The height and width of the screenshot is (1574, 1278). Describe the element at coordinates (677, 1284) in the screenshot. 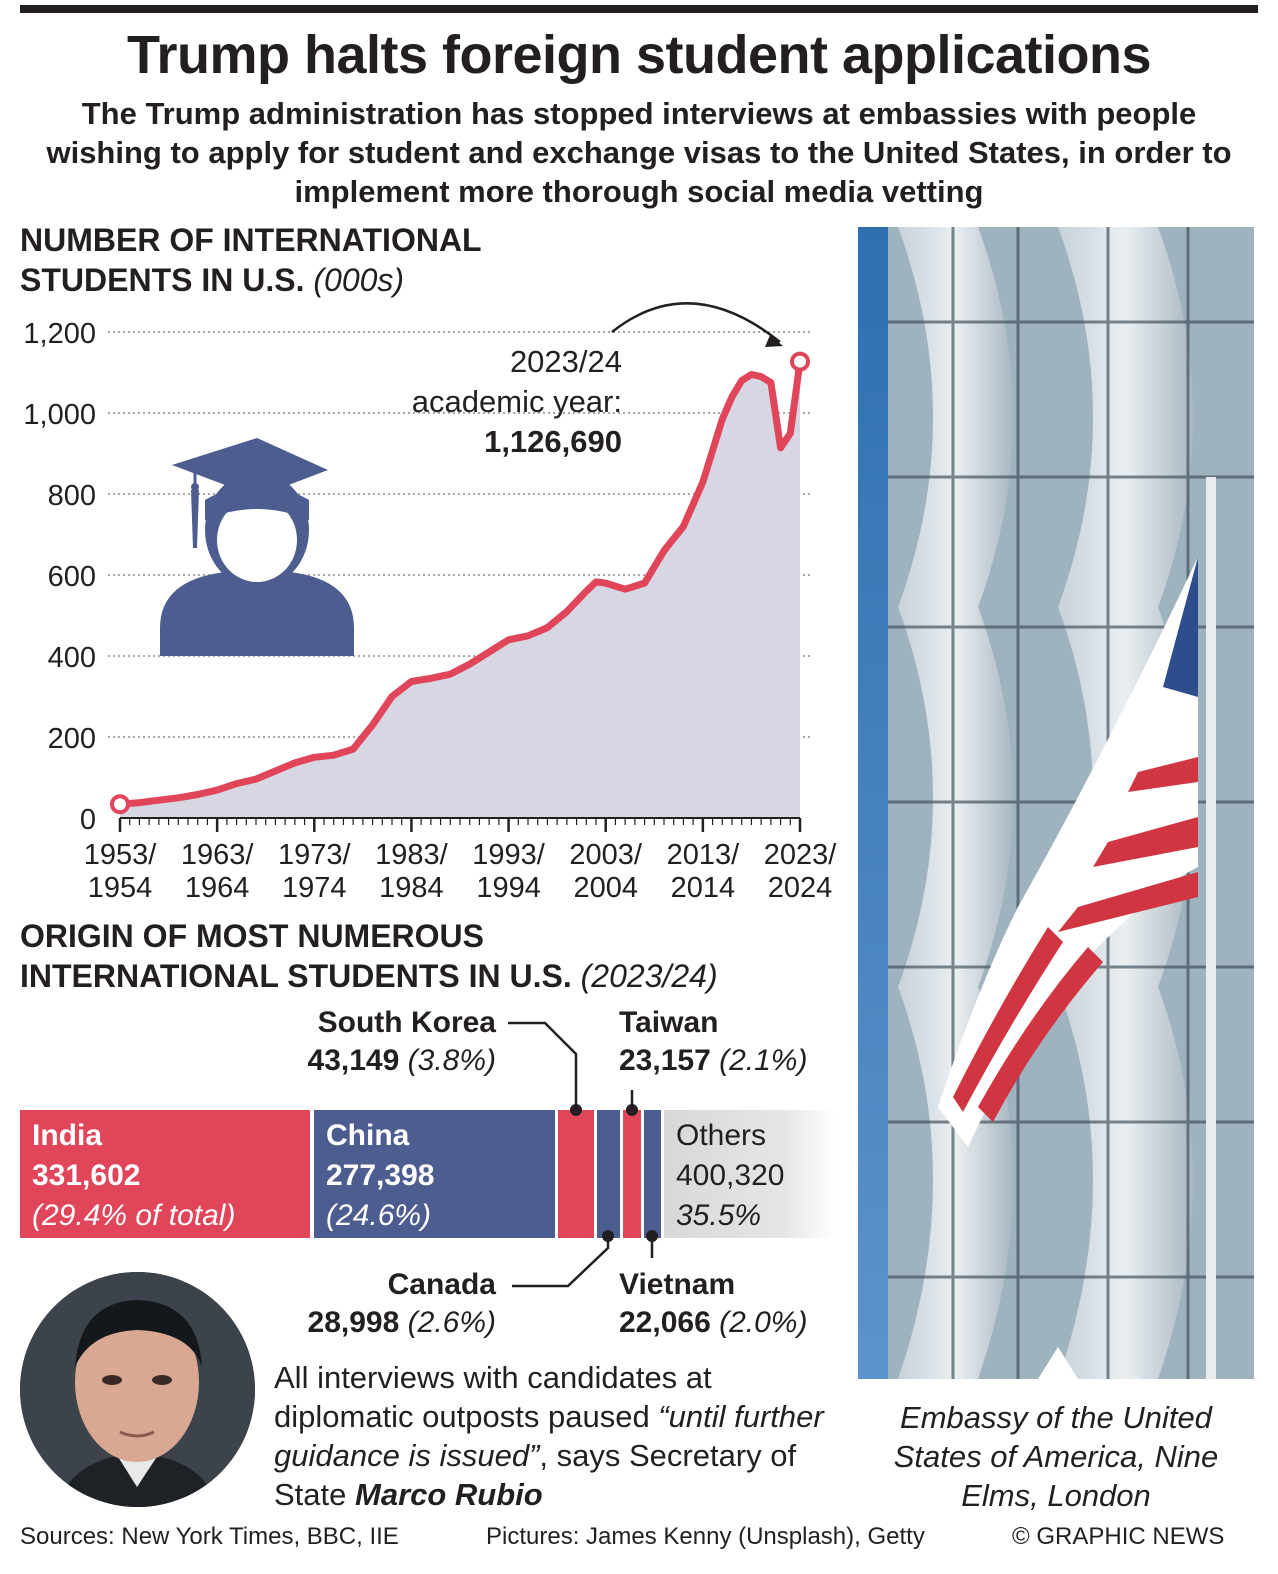

I see `vietnam-name: Vietnam` at that location.